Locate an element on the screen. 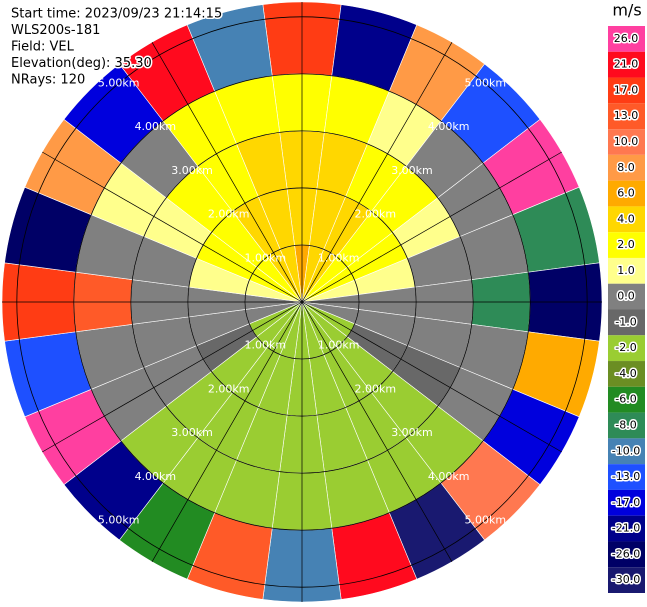 This screenshot has width=647, height=607. header-line: WLS200s-181 is located at coordinates (55, 30).